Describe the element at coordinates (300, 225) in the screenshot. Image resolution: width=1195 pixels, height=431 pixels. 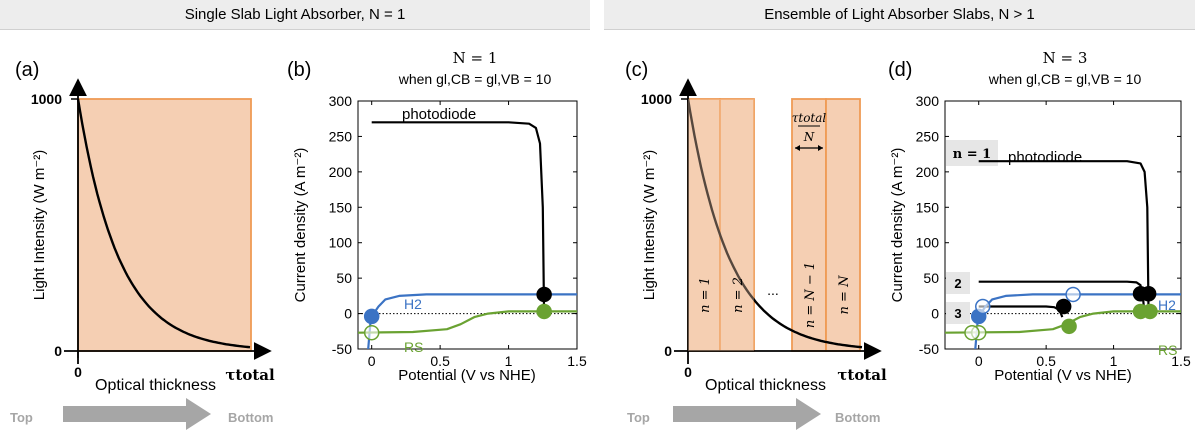
I see `y-axis-label-b: Current density (A m⁻²)` at that location.